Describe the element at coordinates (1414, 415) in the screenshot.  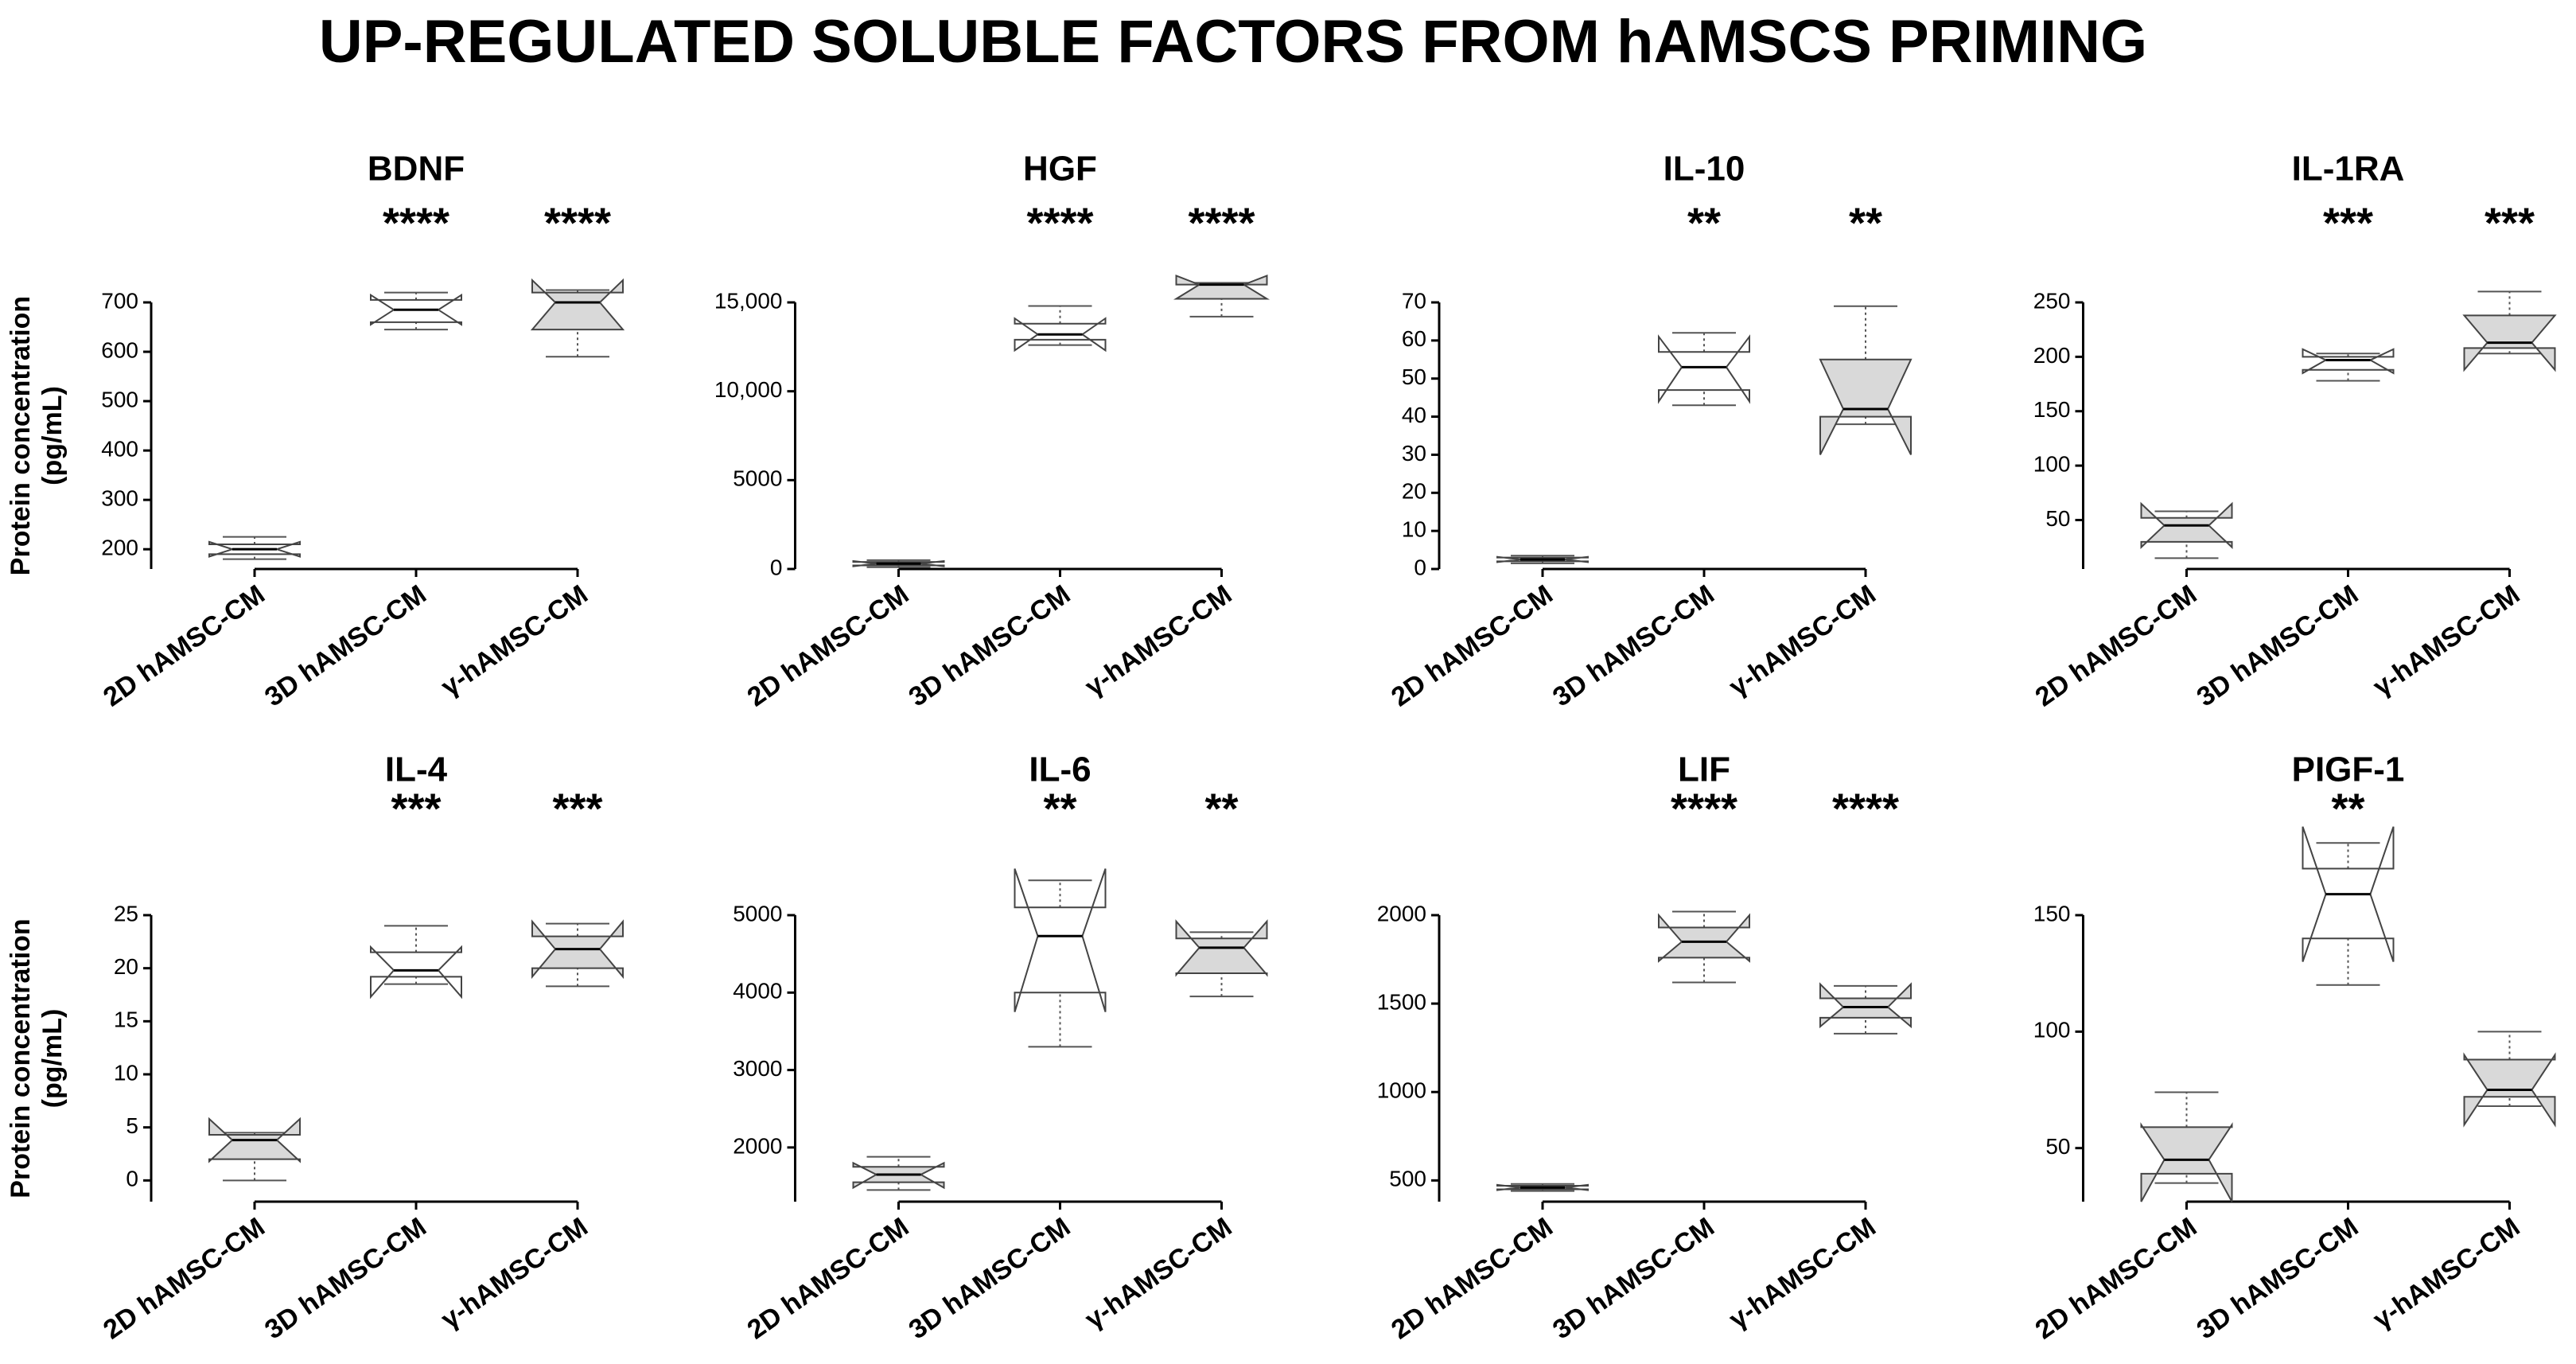
I see `y-tick-label: 40` at that location.